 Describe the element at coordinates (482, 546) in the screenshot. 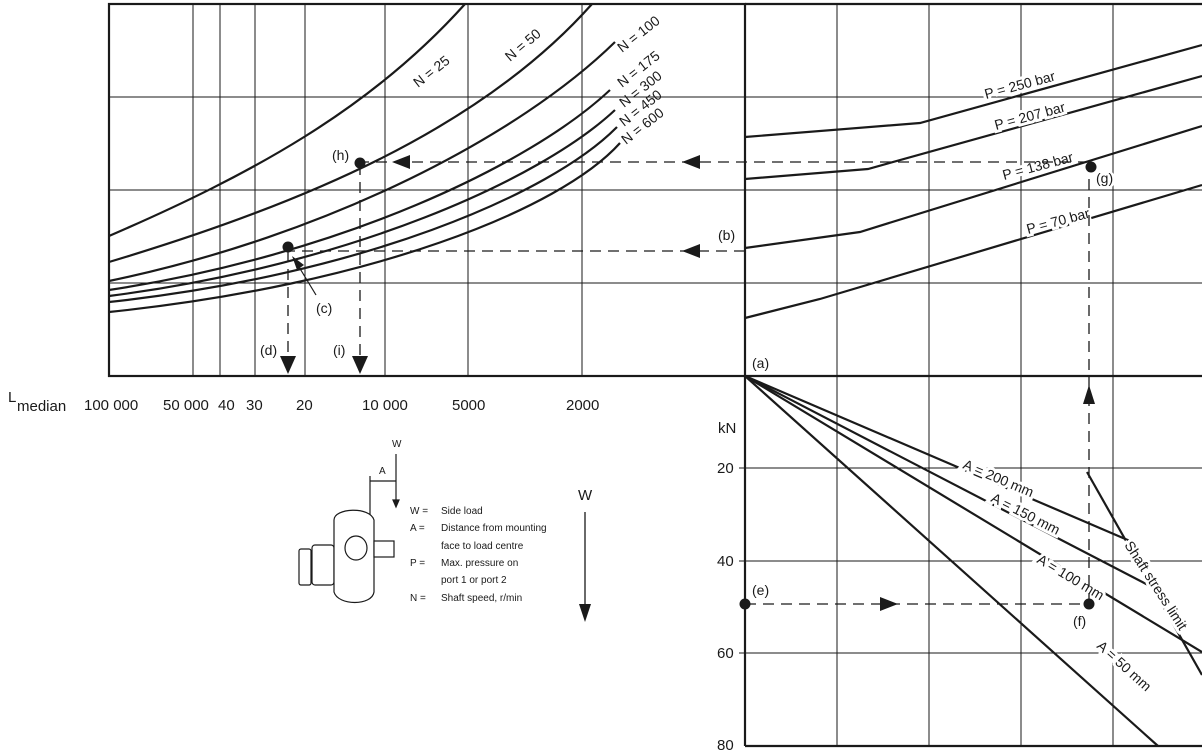

I see `legend-text: face to load centre` at that location.